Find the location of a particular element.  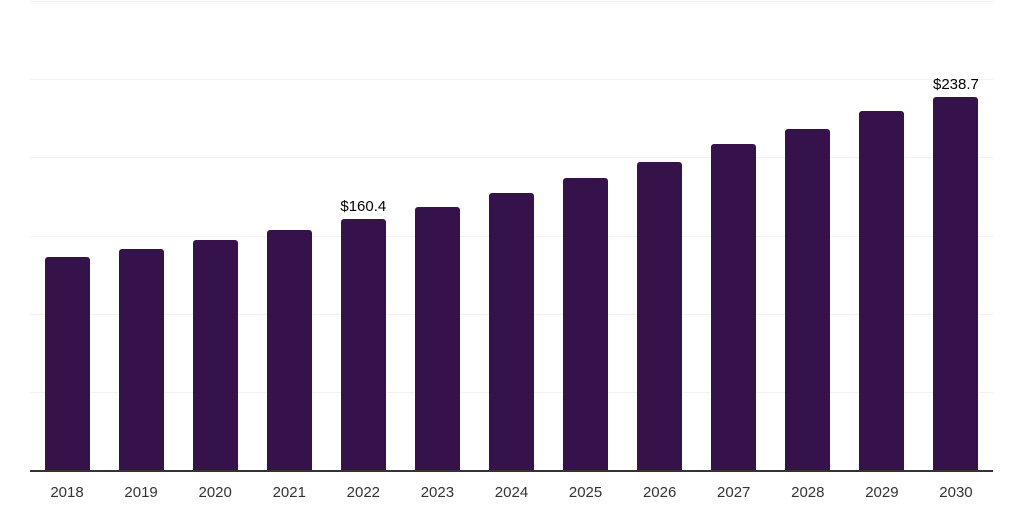

x-tick-label-2019: 2019 is located at coordinates (141, 492).